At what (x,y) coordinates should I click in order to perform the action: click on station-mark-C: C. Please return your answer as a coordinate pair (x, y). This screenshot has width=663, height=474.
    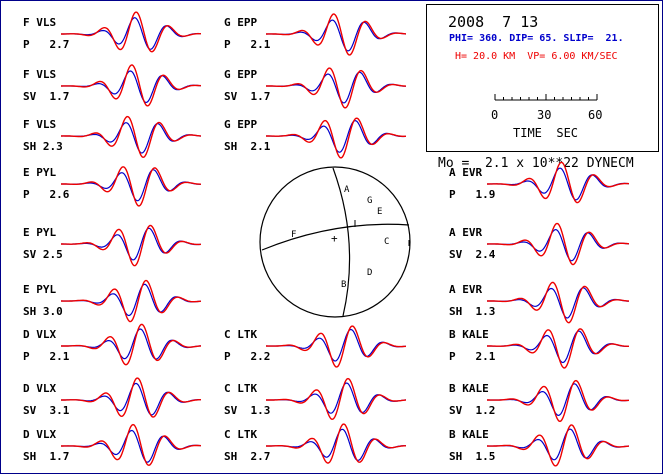
    Looking at the image, I should click on (386, 242).